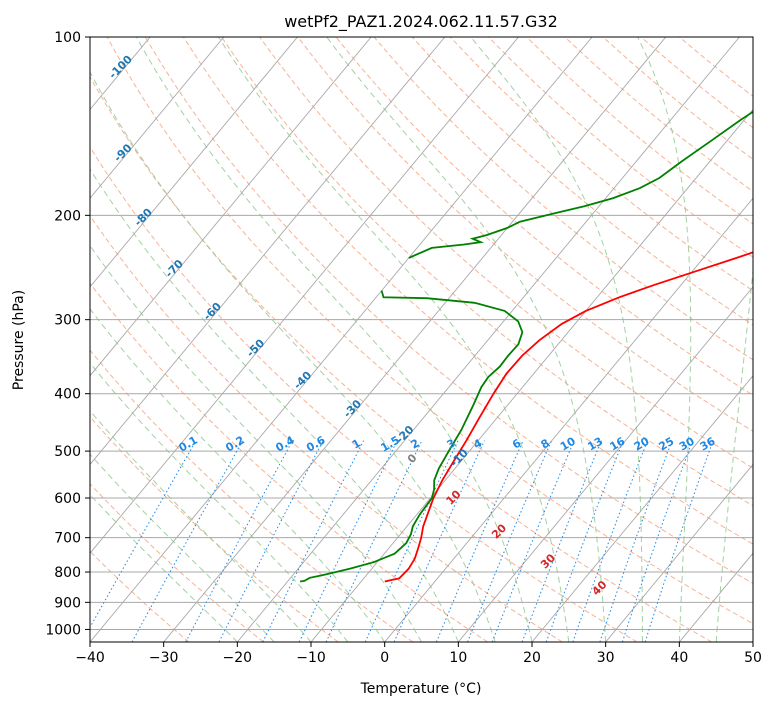 This screenshot has width=775, height=712. What do you see at coordinates (599, 588) in the screenshot?
I see `dry-adiabat-label: 40` at bounding box center [599, 588].